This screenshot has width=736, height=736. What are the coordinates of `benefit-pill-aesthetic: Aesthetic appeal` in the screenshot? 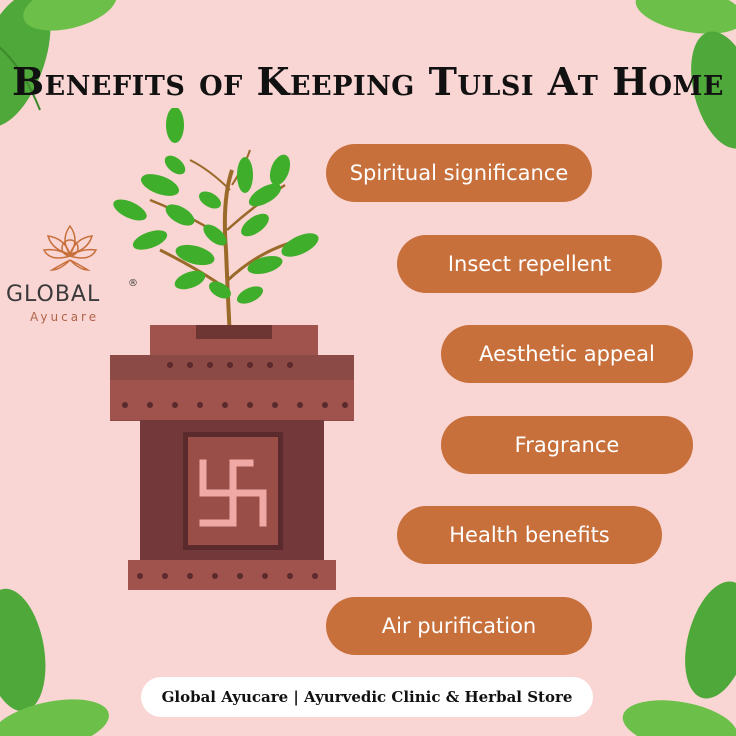 It's located at (567, 354).